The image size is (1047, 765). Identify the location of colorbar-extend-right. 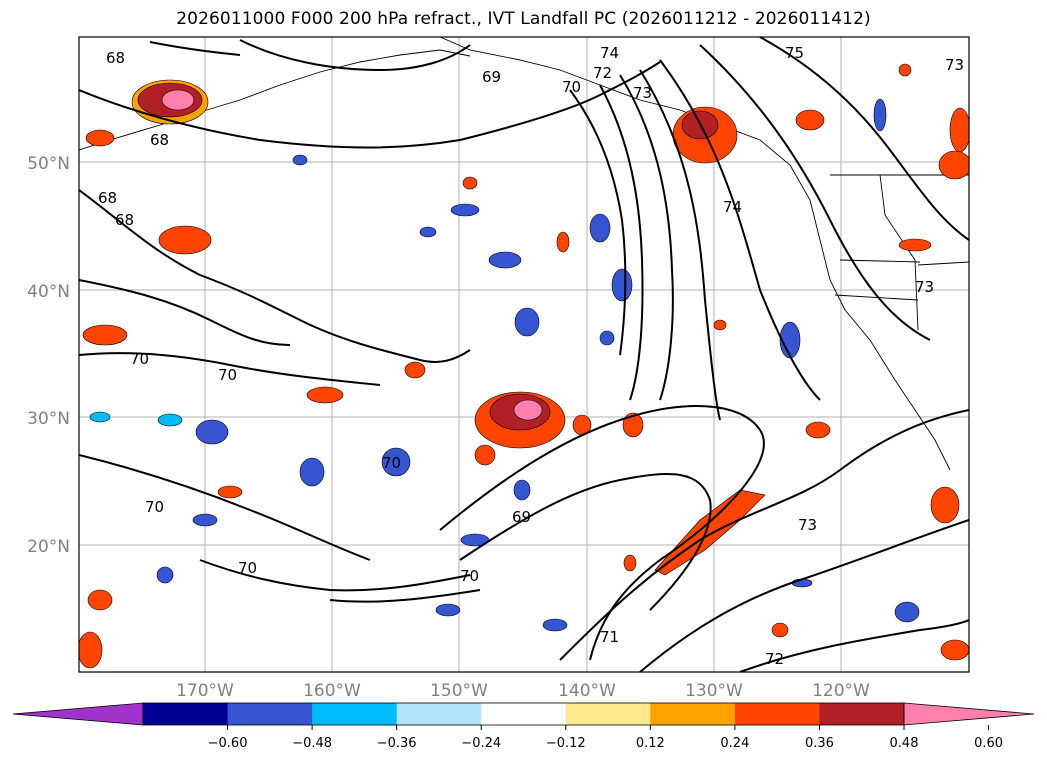
(969, 714).